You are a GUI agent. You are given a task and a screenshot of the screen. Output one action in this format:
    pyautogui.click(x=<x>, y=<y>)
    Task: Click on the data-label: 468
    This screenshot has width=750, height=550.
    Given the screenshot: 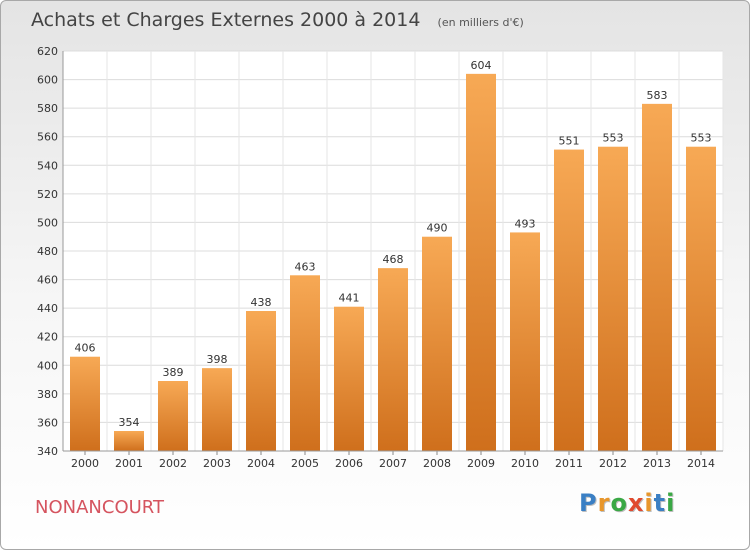 What is the action you would take?
    pyautogui.click(x=393, y=259)
    